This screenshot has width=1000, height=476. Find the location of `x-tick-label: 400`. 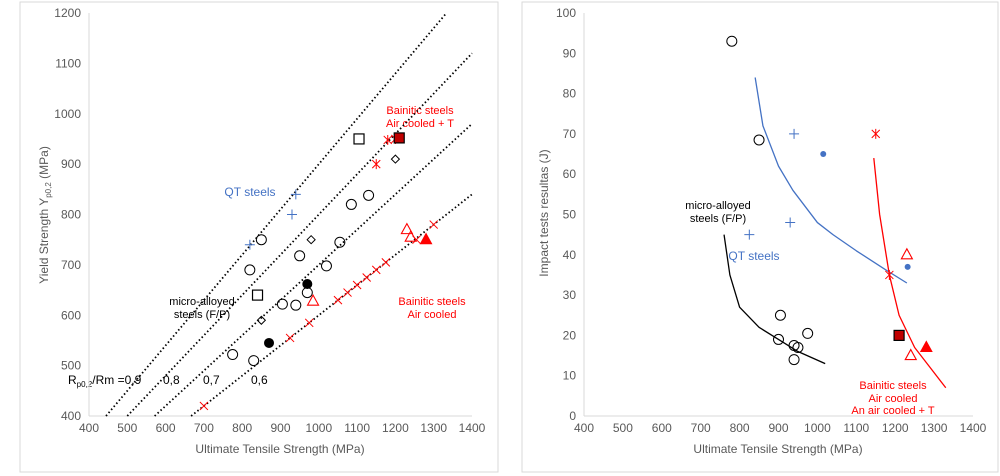

x-tick-label: 400 is located at coordinates (584, 428).